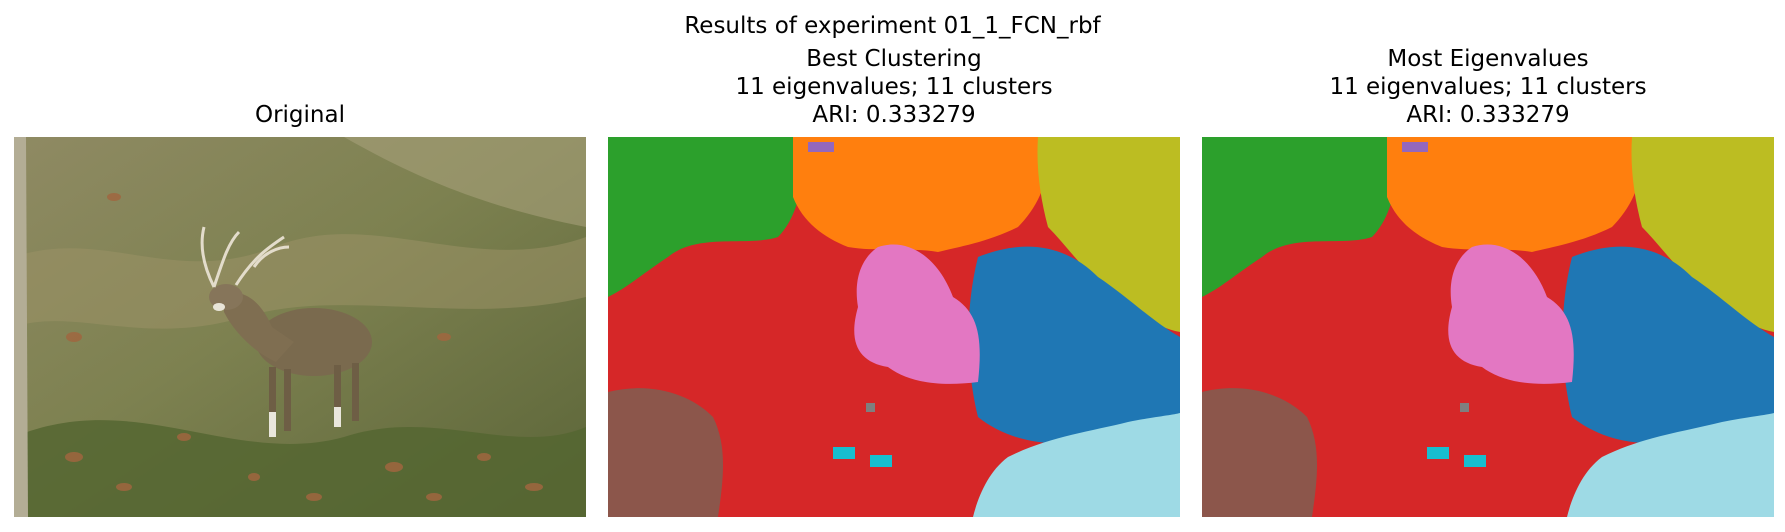 The width and height of the screenshot is (1785, 532). Describe the element at coordinates (892, 26) in the screenshot. I see `figure-suptitle: Results of experiment 01_1_FCN_rbf` at that location.